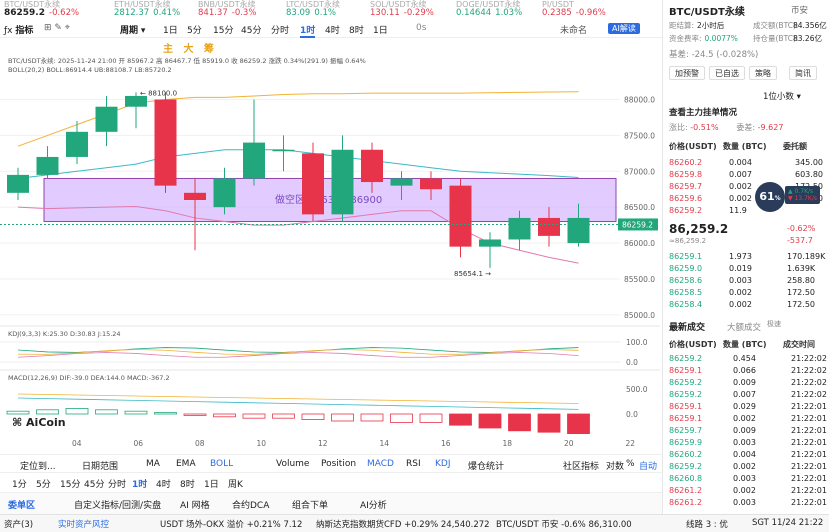  Describe the element at coordinates (740, 162) in the screenshot. I see `ask-qty: 0.004` at that location.